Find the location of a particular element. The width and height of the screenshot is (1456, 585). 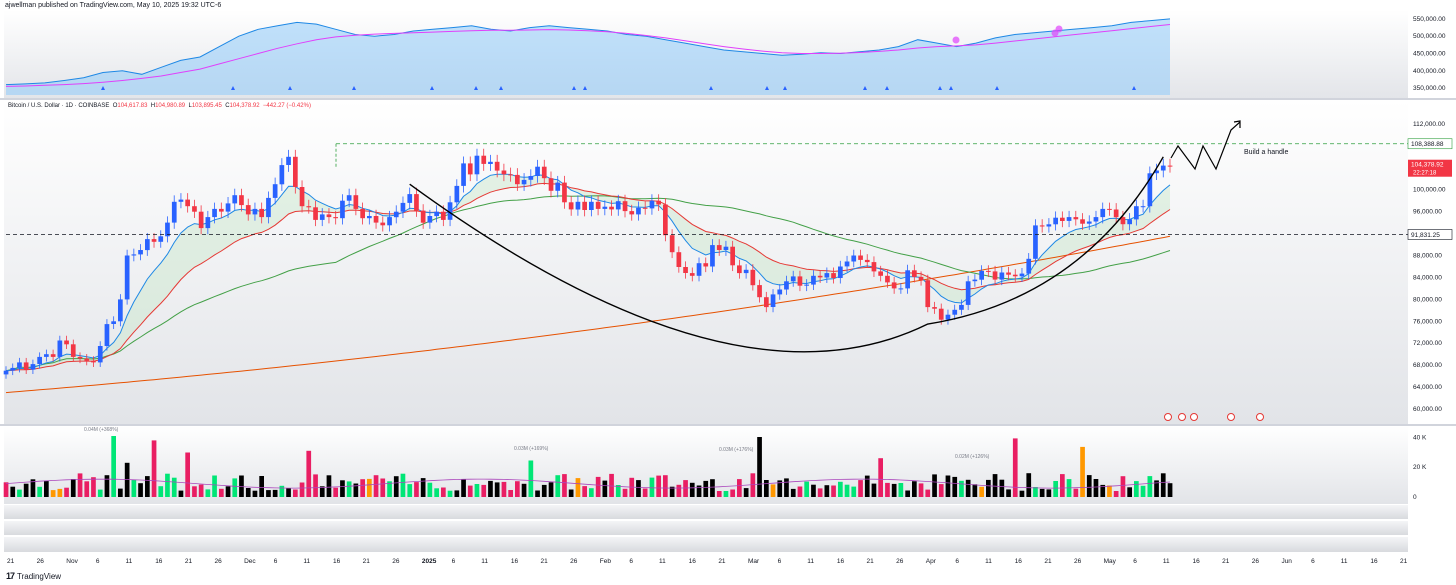

volume-axis is located at coordinates (1432, 465).